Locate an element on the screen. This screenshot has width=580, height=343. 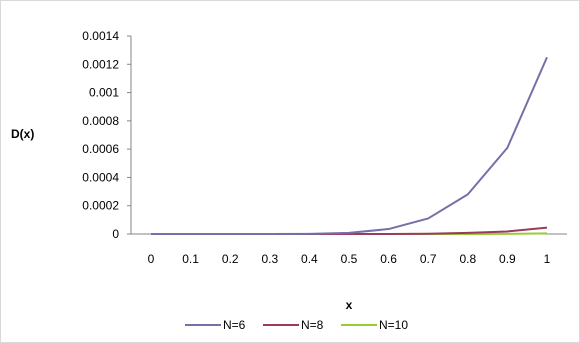
y-tick-label: 0.0014 is located at coordinates (100, 36).